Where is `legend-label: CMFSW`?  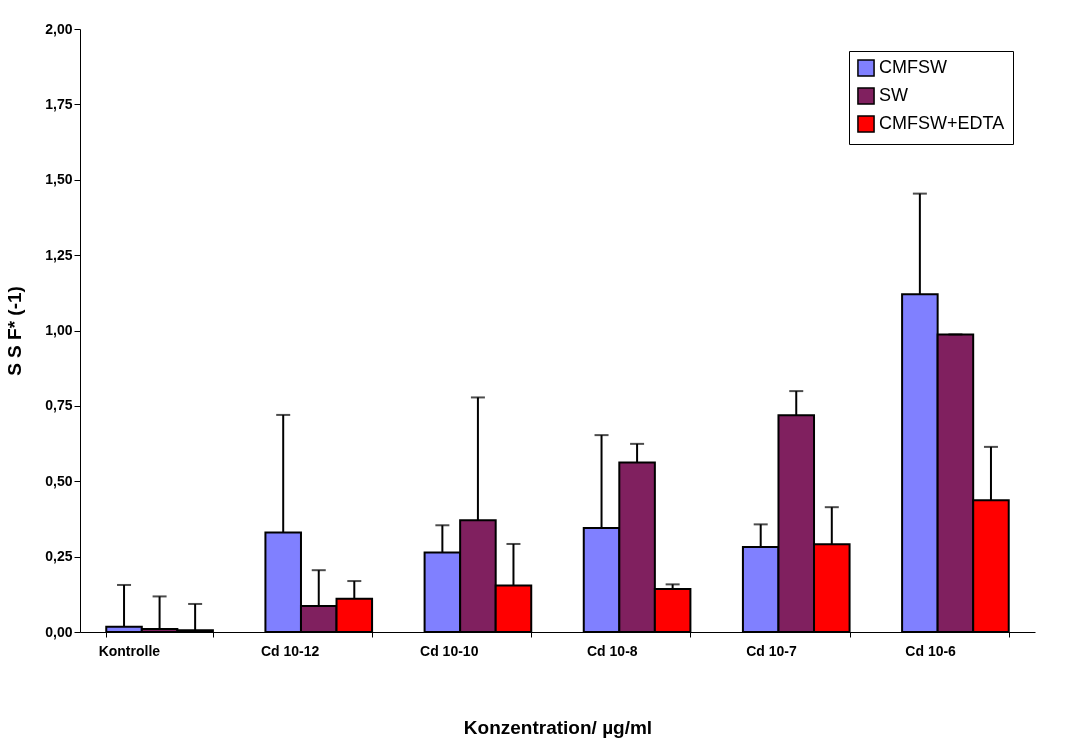 legend-label: CMFSW is located at coordinates (913, 67).